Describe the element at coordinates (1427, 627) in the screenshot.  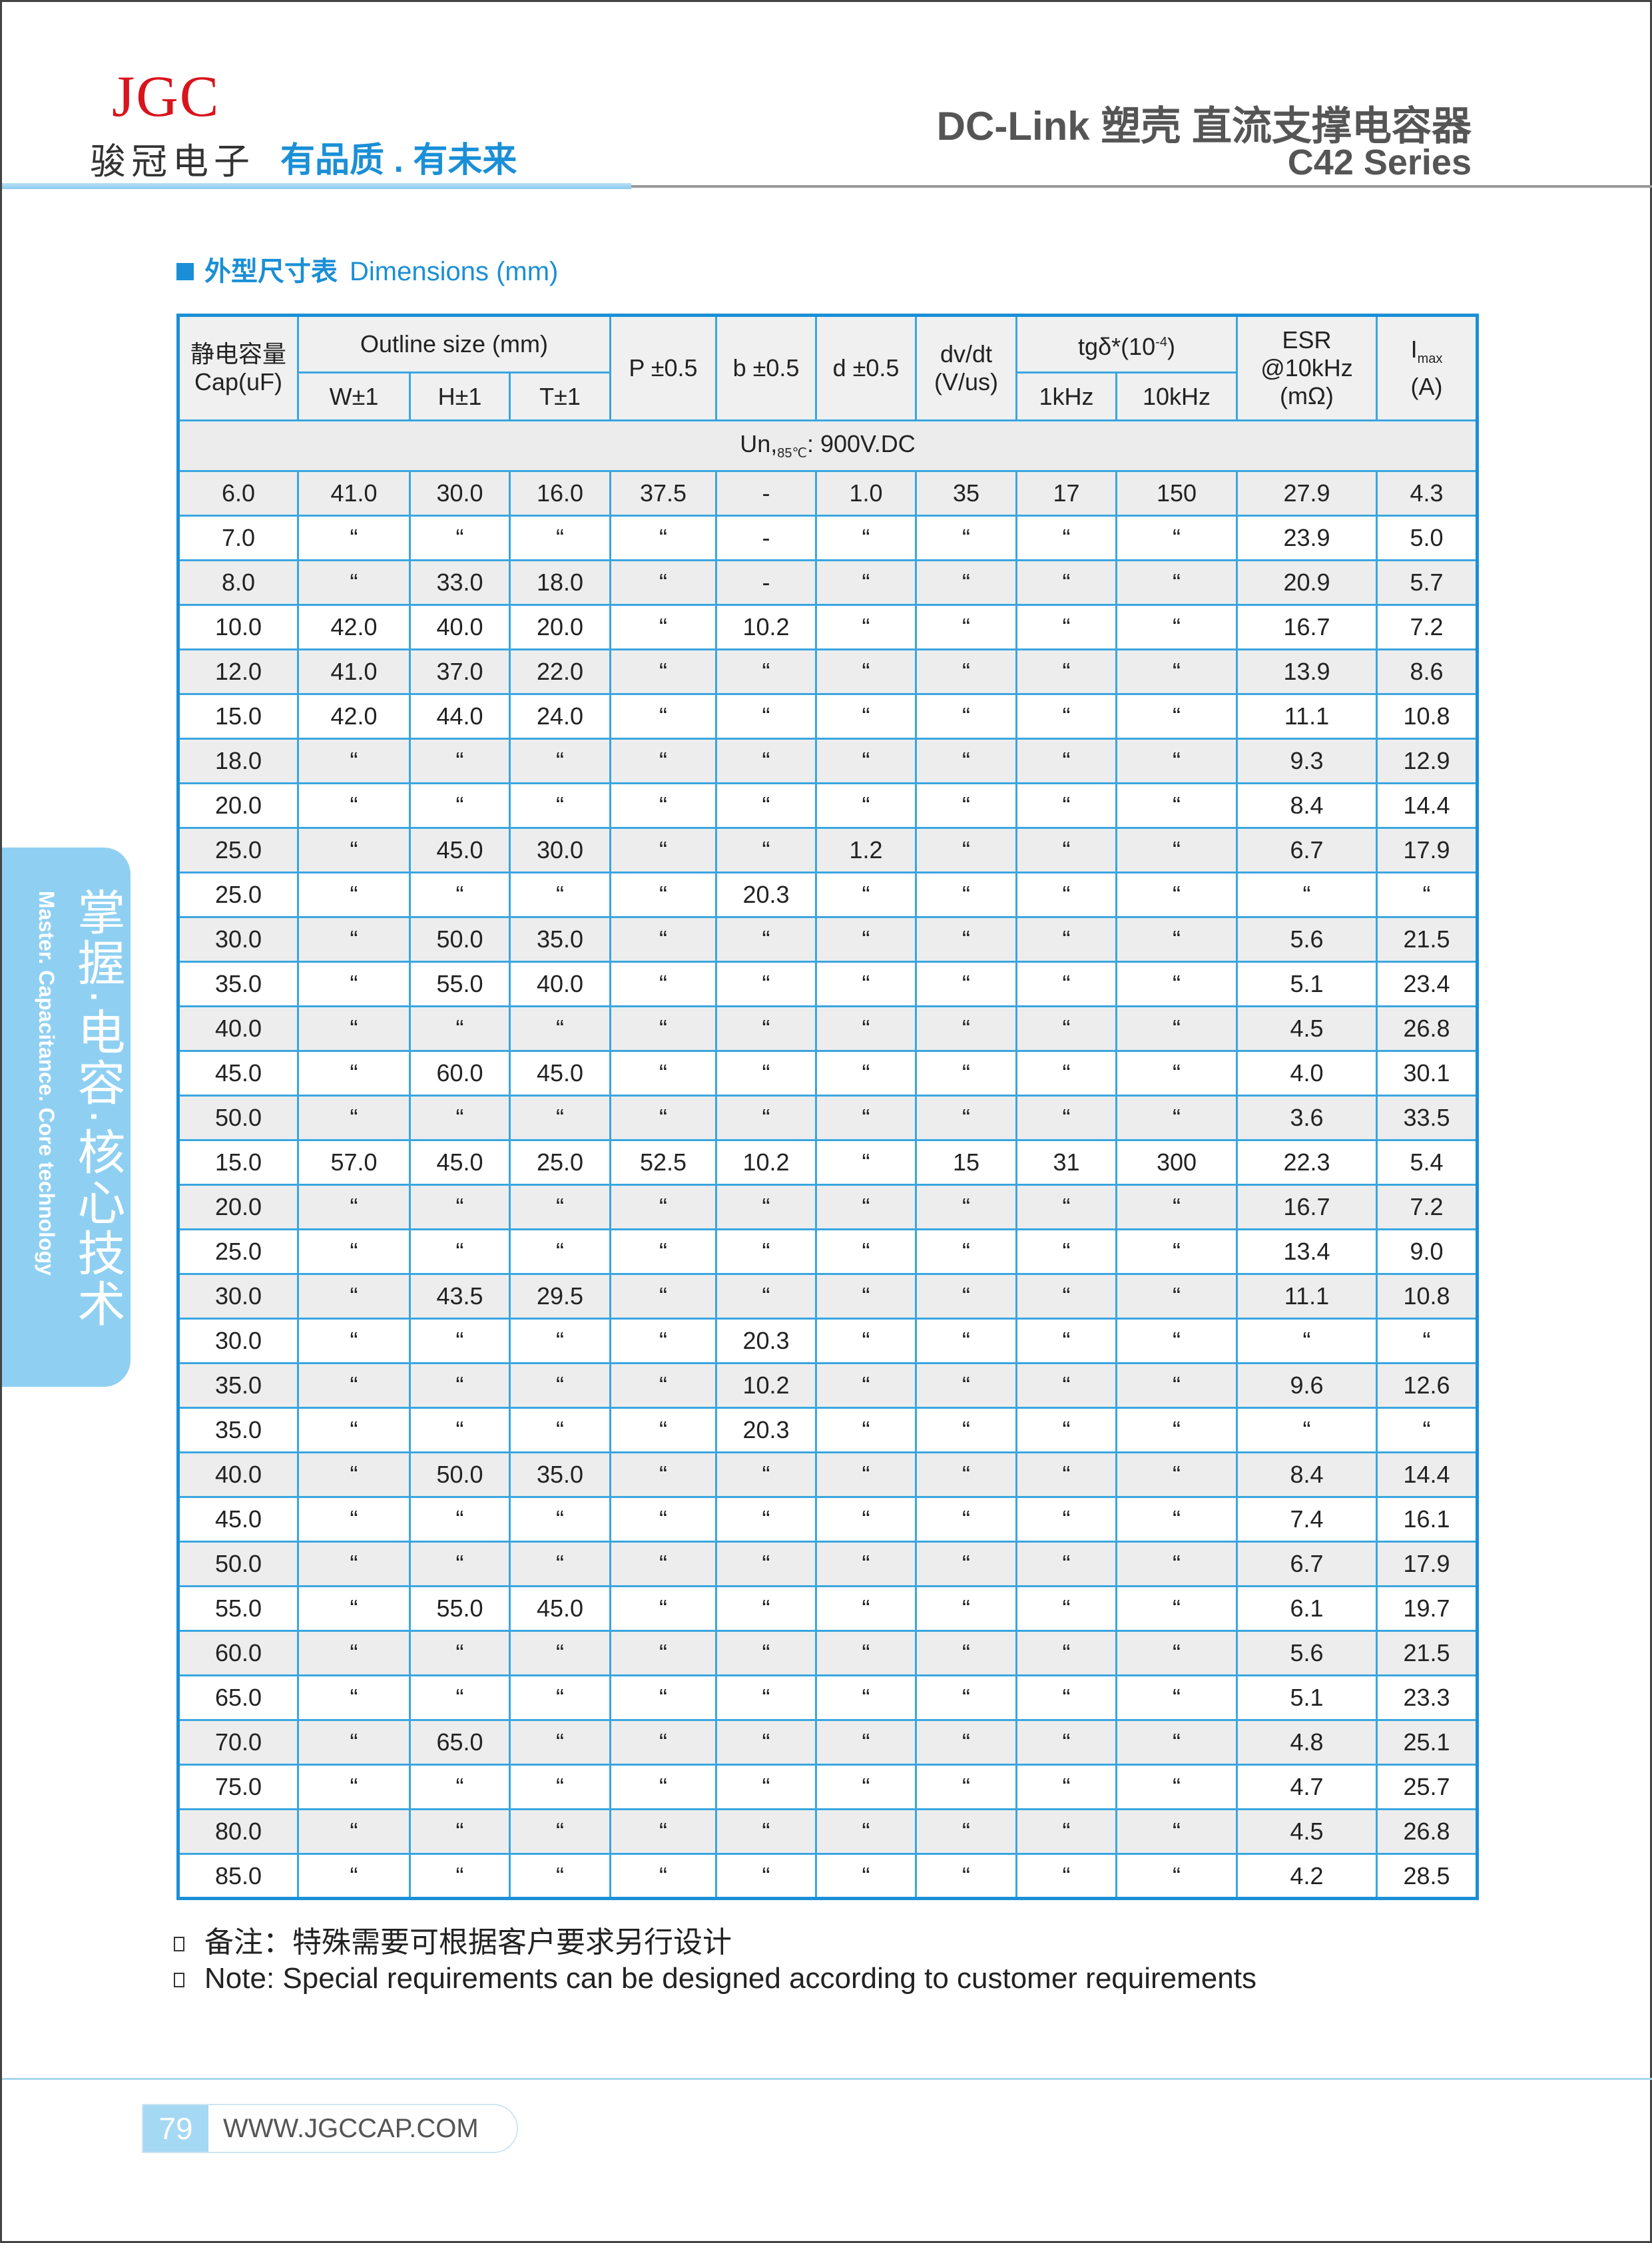
I see `table-cell: 7.2` at that location.